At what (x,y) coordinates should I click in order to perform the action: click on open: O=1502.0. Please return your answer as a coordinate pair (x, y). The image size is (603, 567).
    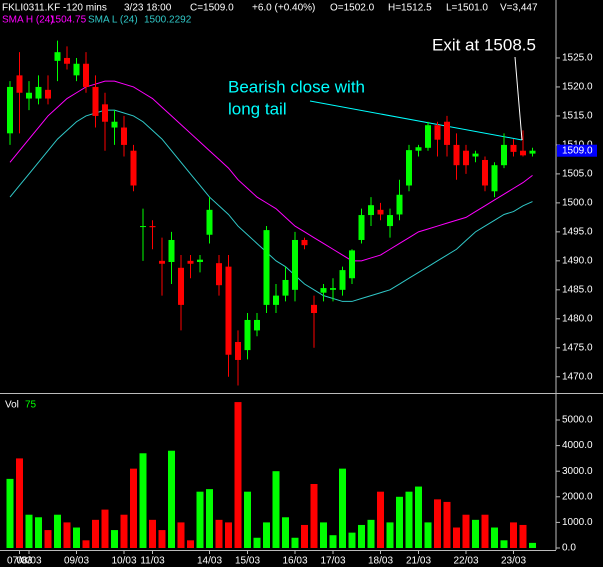
    Looking at the image, I should click on (352, 8).